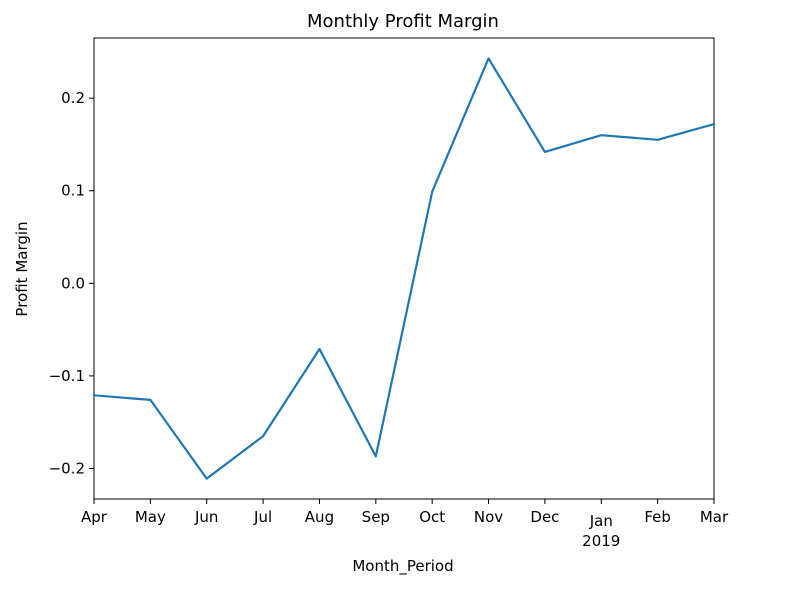  What do you see at coordinates (714, 517) in the screenshot?
I see `x-tick-label: Mar` at bounding box center [714, 517].